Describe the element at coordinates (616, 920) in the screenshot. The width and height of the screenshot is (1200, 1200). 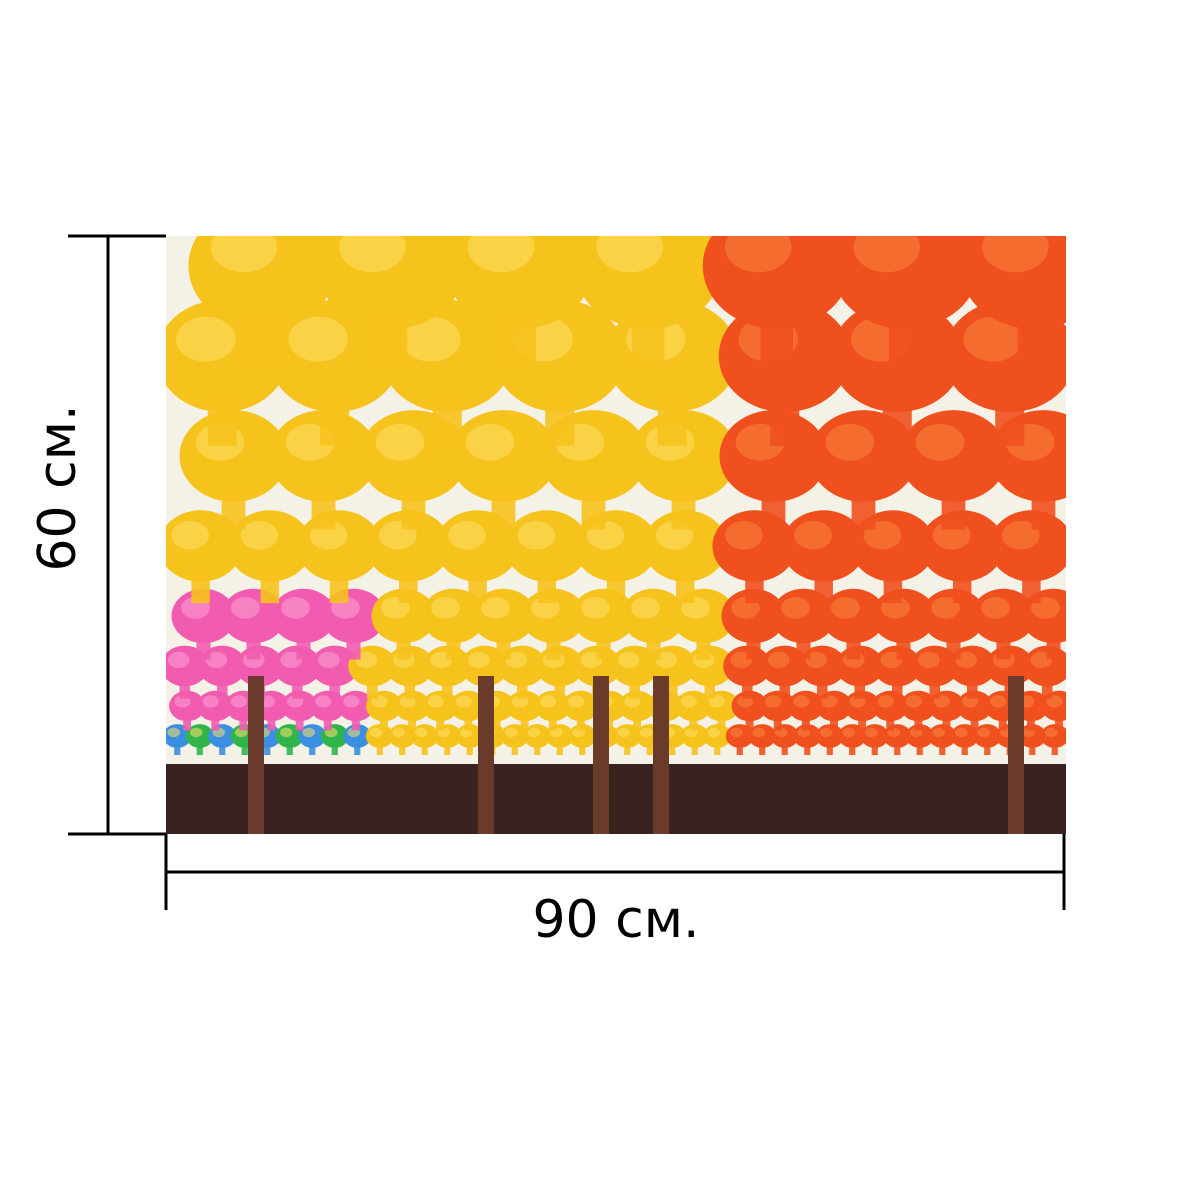
I see `width-label: 90 см.` at that location.